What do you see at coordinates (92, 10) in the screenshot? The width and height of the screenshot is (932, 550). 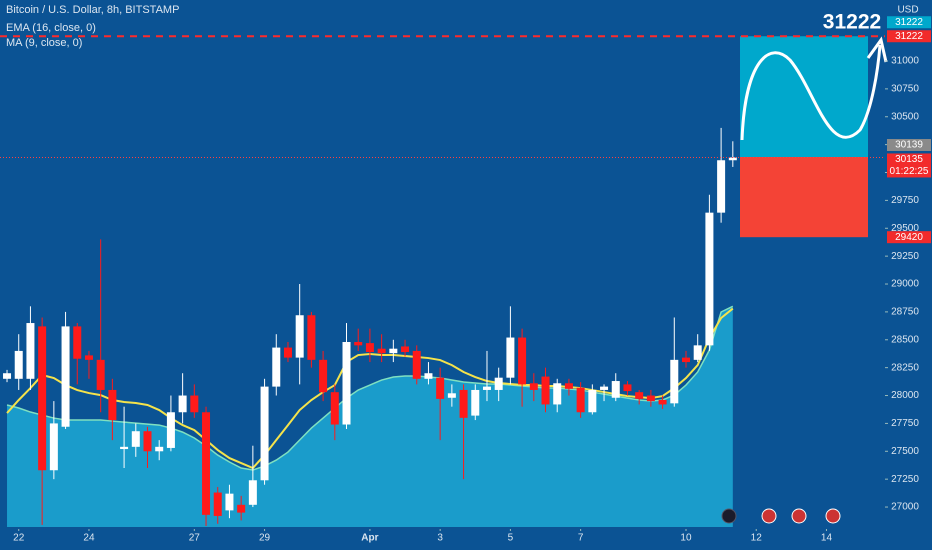 I see `chart-title: Bitcoin / U.S. Dollar, 8h, BITSTAMP` at bounding box center [92, 10].